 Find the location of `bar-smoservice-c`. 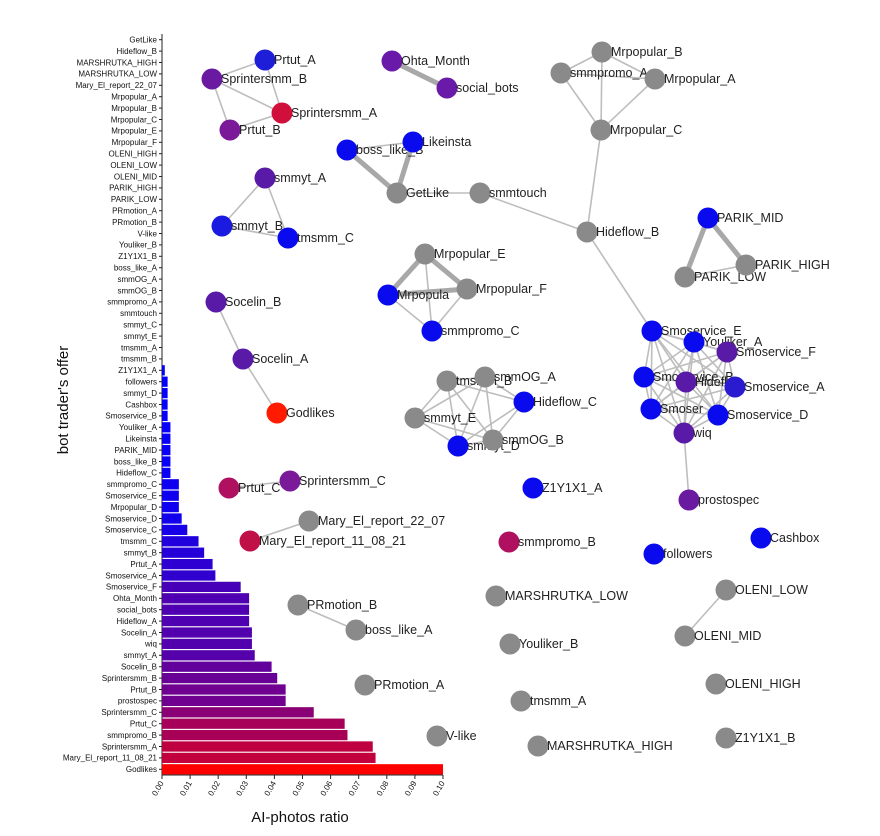

bar-smoservice-c is located at coordinates (175, 530).